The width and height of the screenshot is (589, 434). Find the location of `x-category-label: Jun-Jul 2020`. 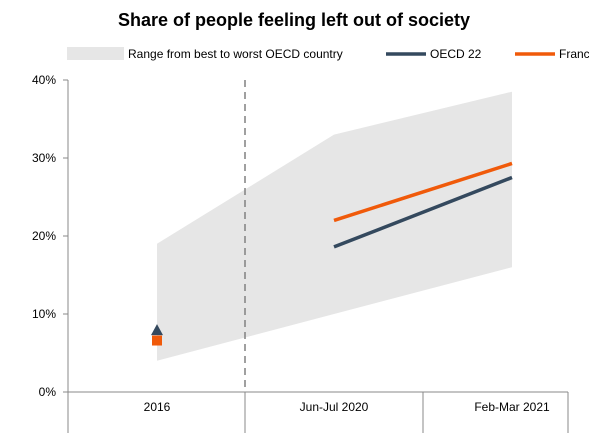

x-category-label: Jun-Jul 2020 is located at coordinates (334, 407).